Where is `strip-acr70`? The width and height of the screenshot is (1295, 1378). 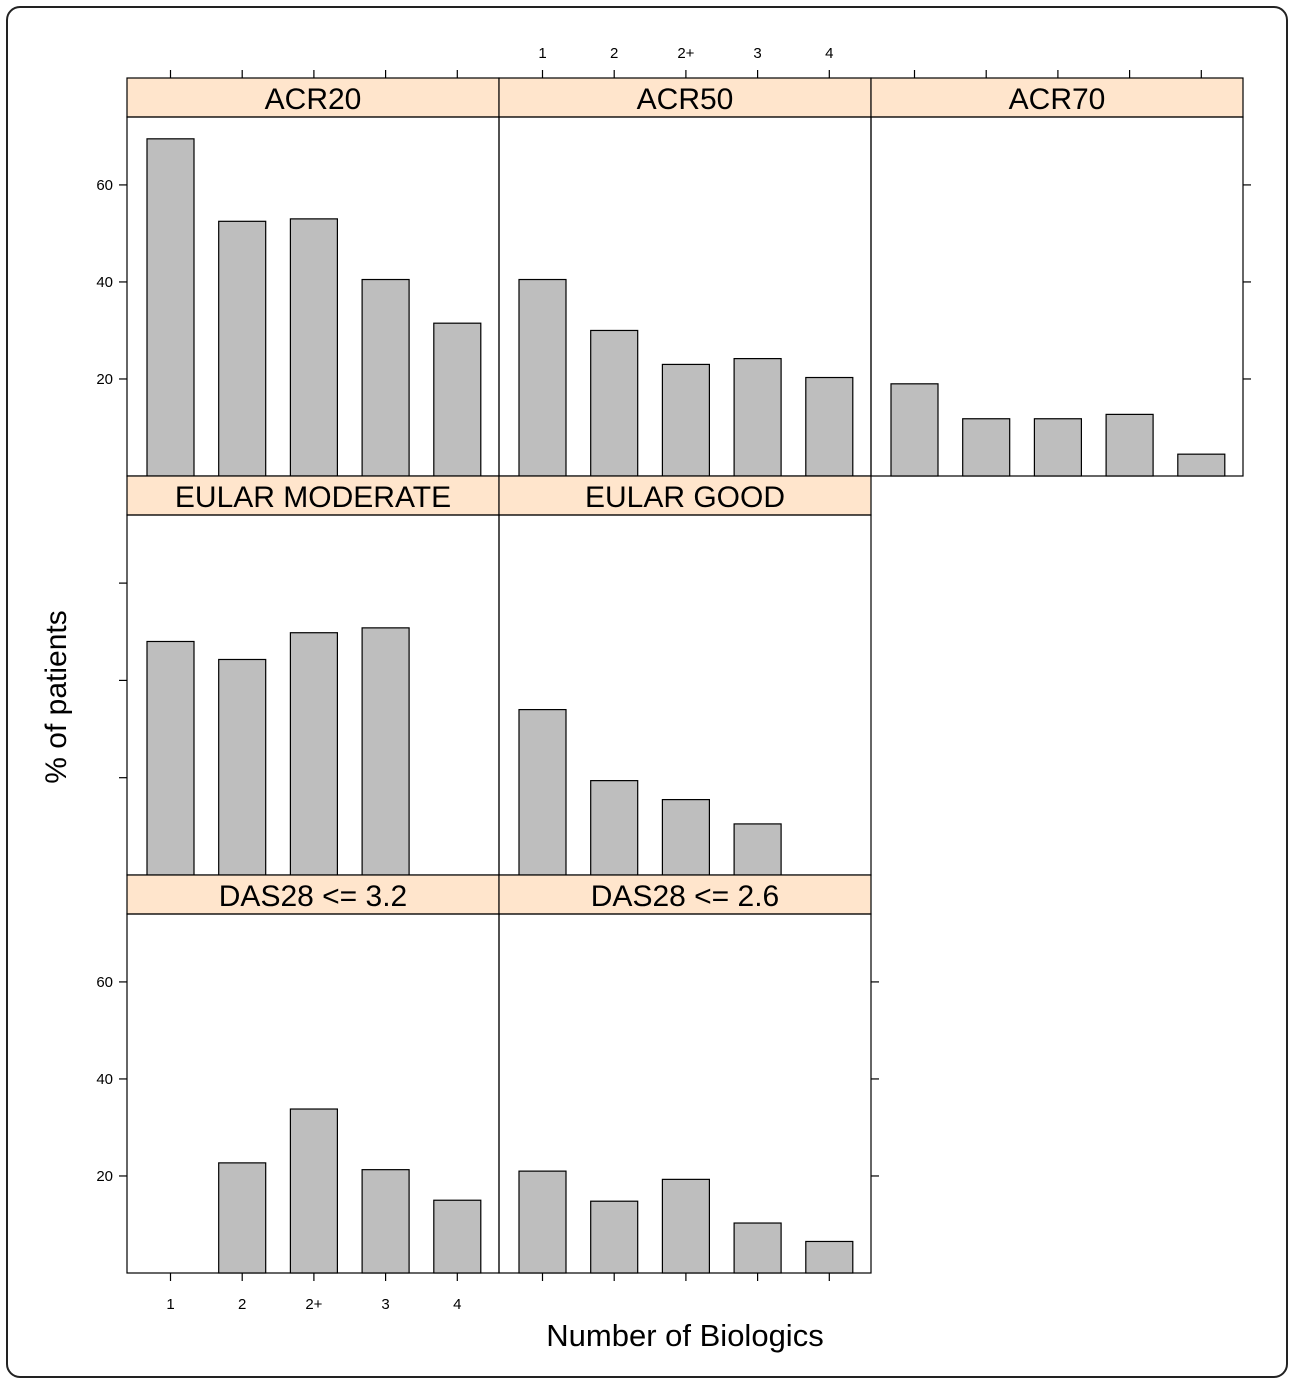
strip-acr70 is located at coordinates (1057, 97).